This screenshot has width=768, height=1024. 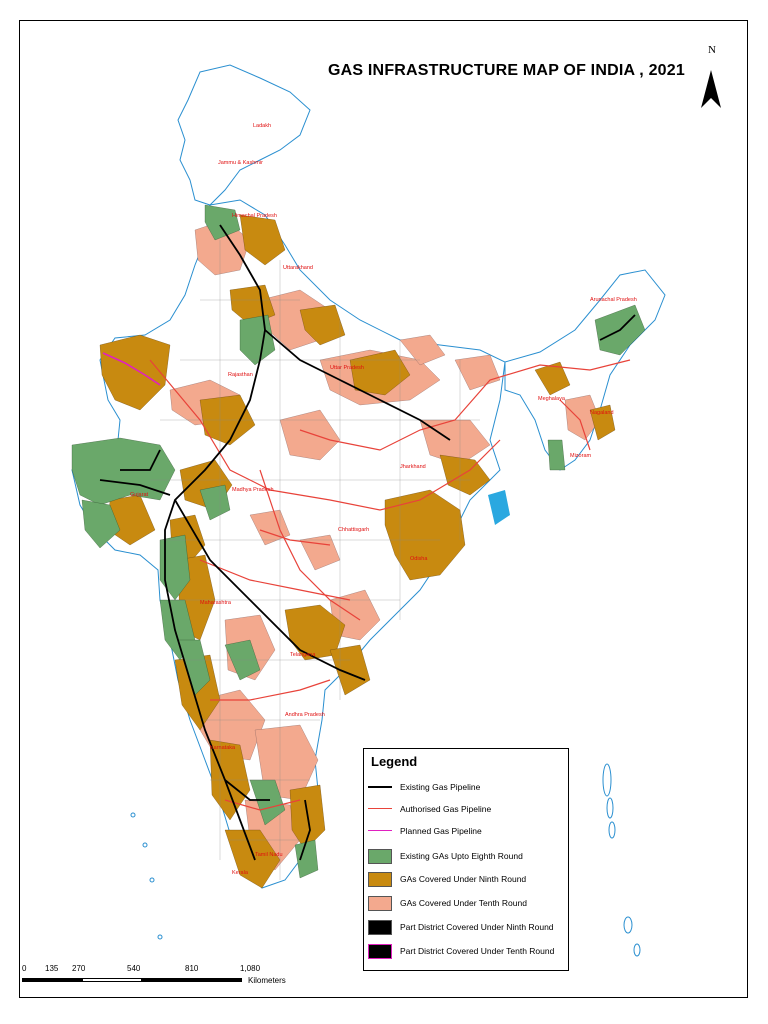 I want to click on place-label: Tamil Nadu, so click(x=269, y=855).